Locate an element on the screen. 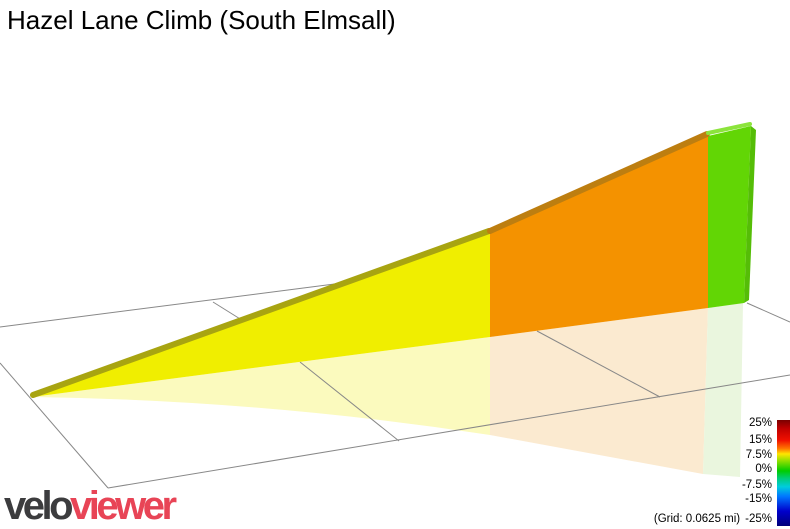  climb-wall-end-cap is located at coordinates (750, 214).